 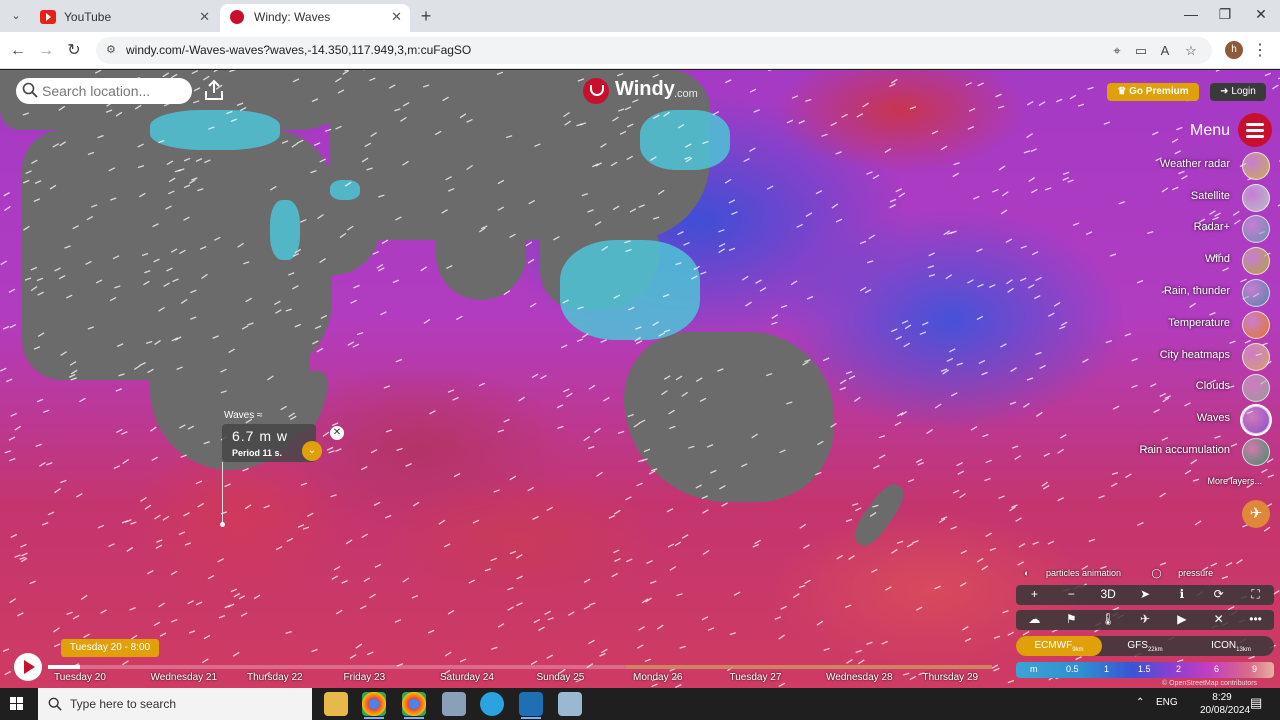 I want to click on wave-popup: 6.7 m w Period 11 s., so click(x=269, y=443).